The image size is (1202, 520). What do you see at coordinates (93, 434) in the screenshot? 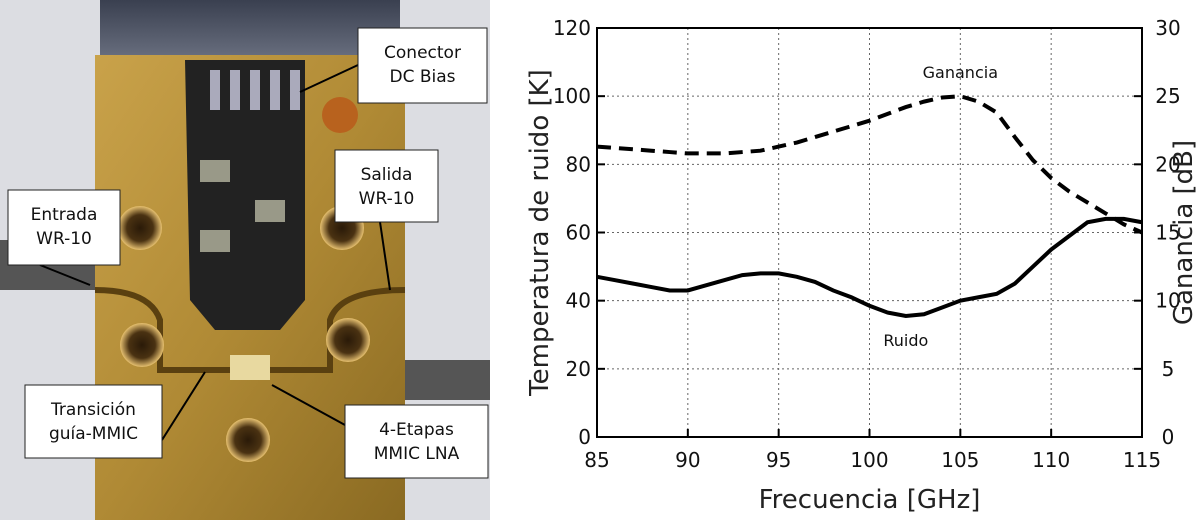
I see `label-text: guía-MMIC` at bounding box center [93, 434].